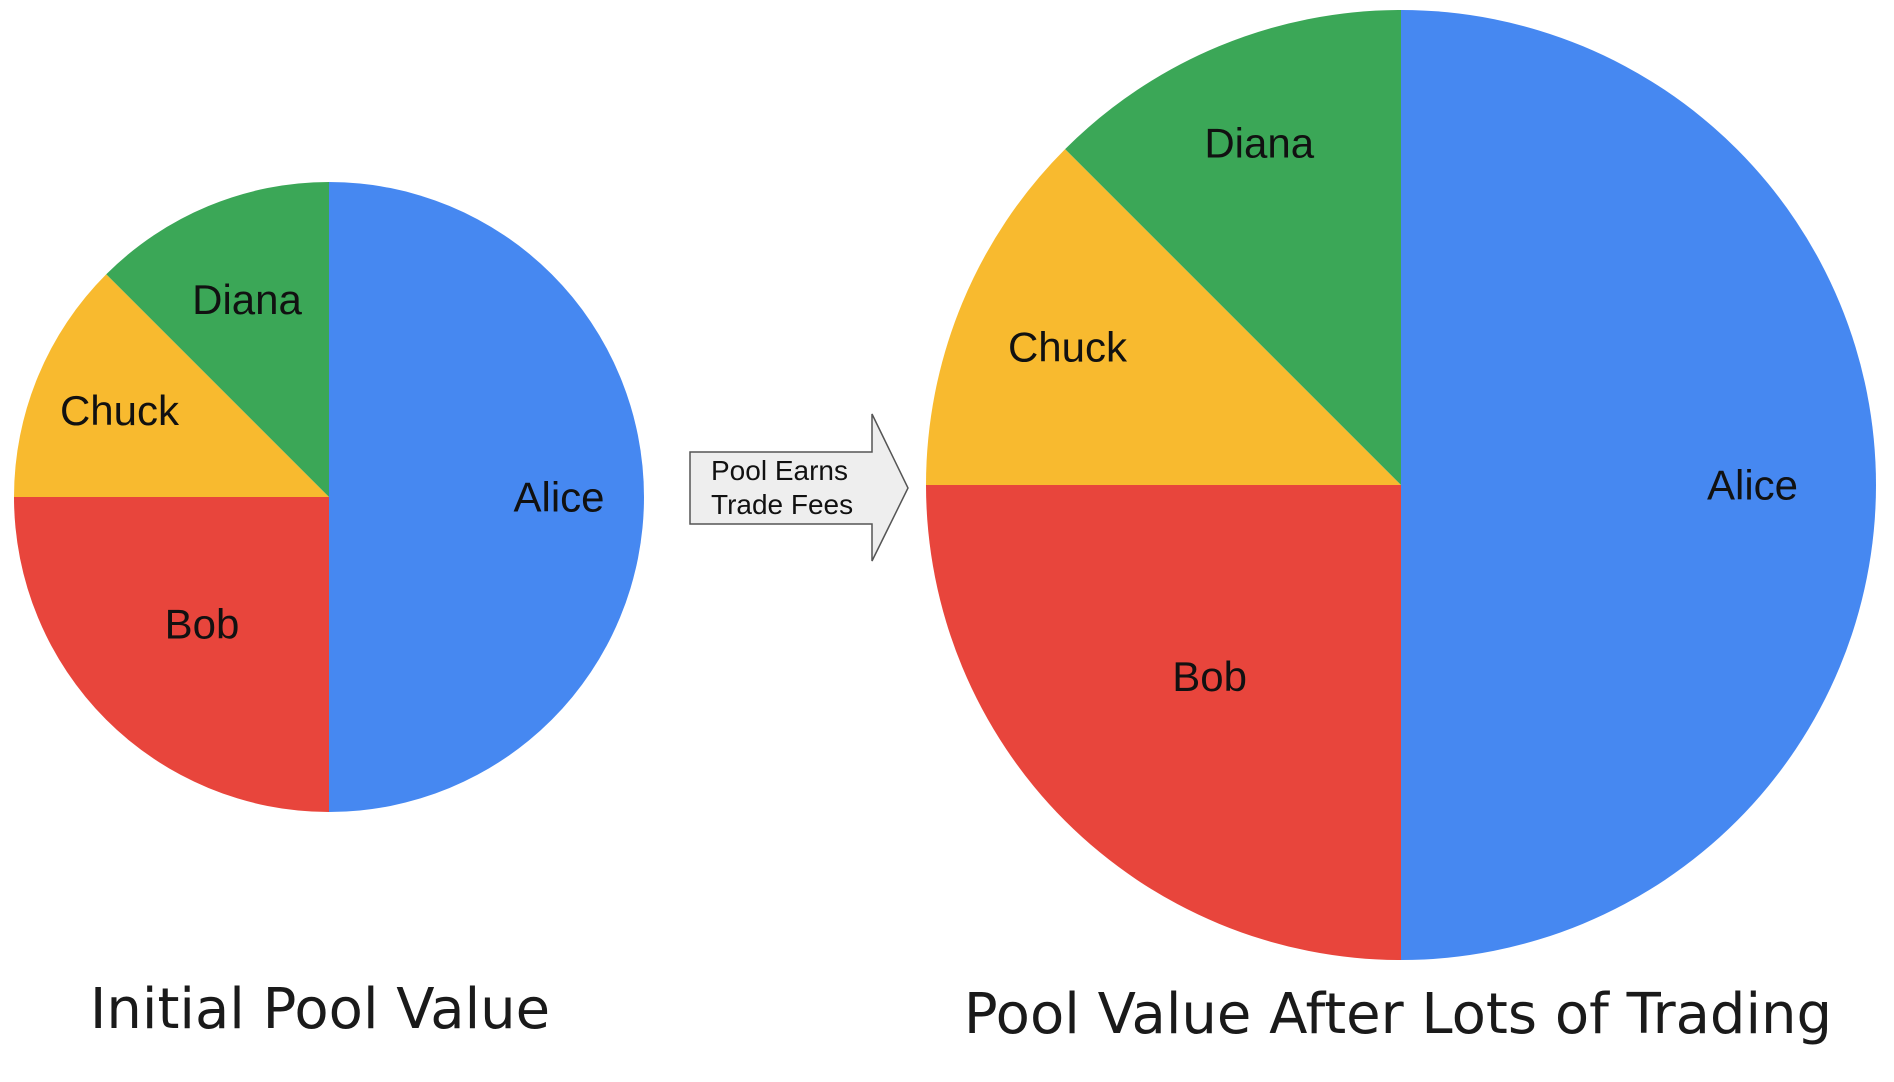 This screenshot has height=1082, width=1894. I want to click on right-arrow-icon, so click(799, 487).